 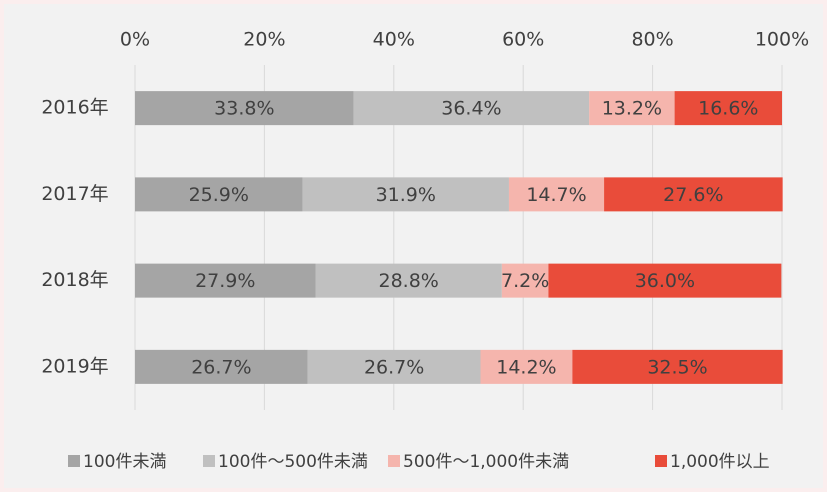 I want to click on data-label: 36.4%, so click(x=471, y=109).